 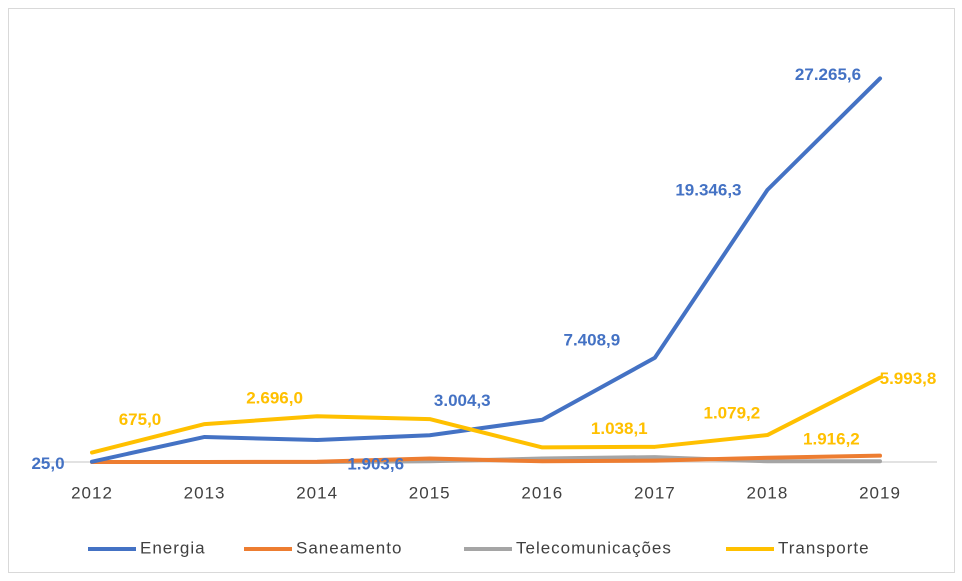 What do you see at coordinates (349, 547) in the screenshot?
I see `legend-label: Saneamento` at bounding box center [349, 547].